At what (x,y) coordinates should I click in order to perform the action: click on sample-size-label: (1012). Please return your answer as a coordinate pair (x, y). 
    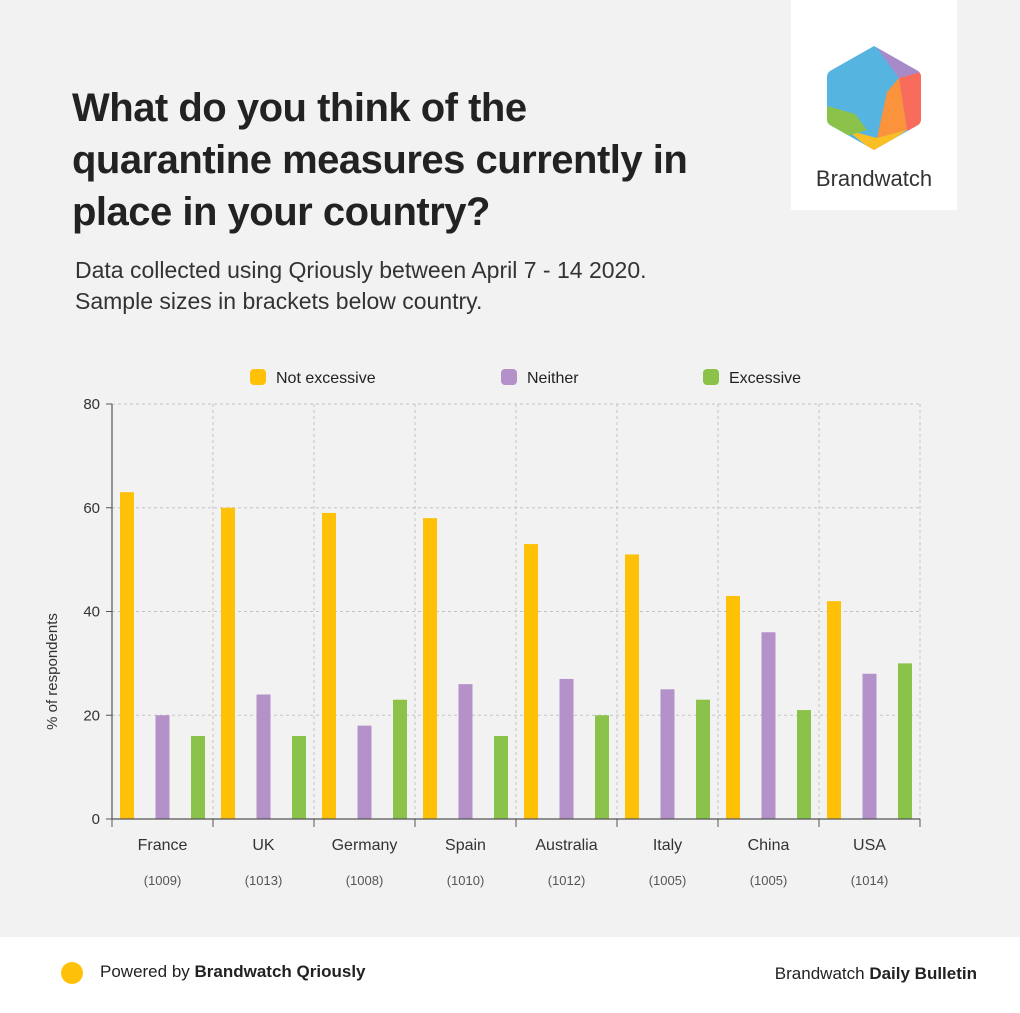
    Looking at the image, I should click on (567, 880).